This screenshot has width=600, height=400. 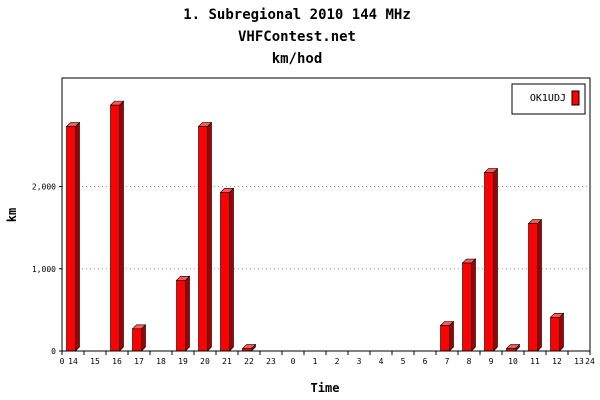 I want to click on x-tick-label: 8, so click(x=469, y=361).